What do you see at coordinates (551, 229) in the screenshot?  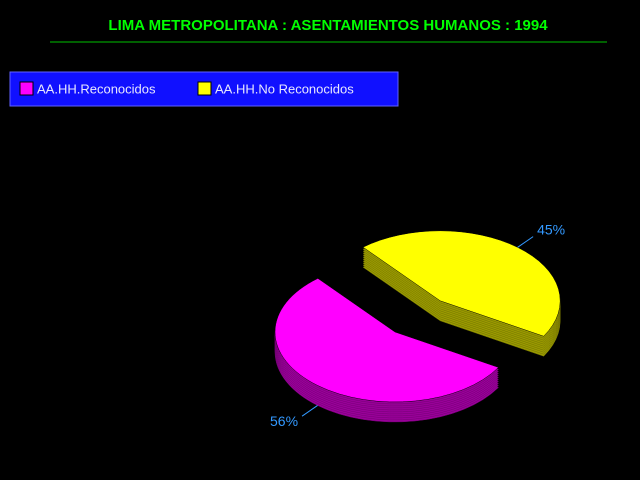 I see `data-label: 45%` at bounding box center [551, 229].